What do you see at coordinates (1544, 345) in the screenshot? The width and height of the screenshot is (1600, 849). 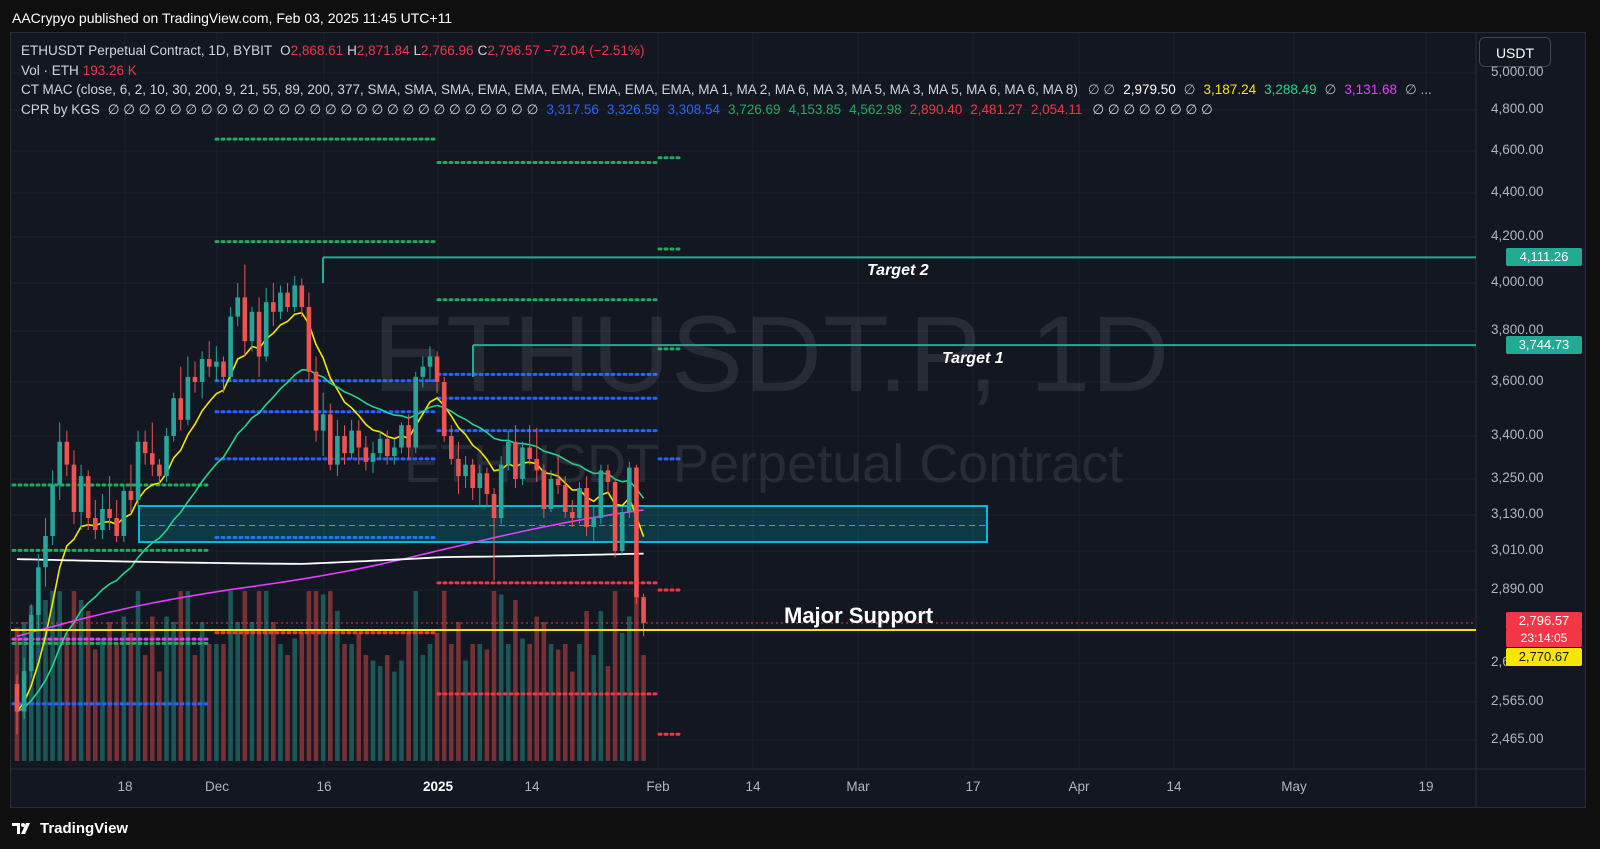 I see `target-1-price-badge: 3,744.73` at bounding box center [1544, 345].